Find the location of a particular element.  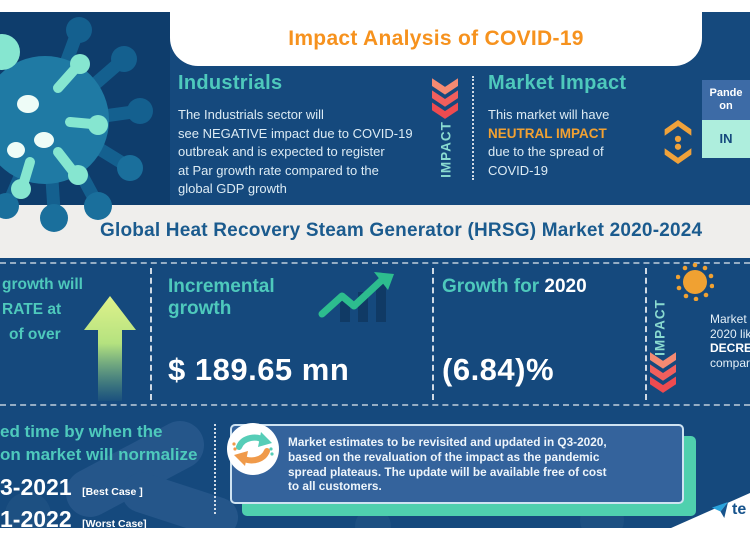

banner-title: Impact Analysis of COVID-19 is located at coordinates (436, 38).